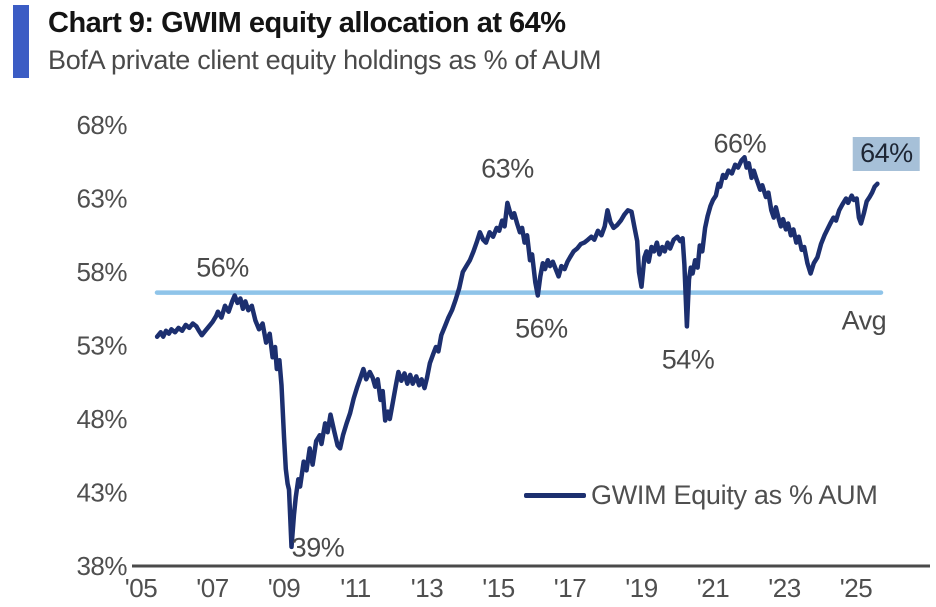  Describe the element at coordinates (570, 588) in the screenshot. I see `x-axis-tick-label: '17` at that location.